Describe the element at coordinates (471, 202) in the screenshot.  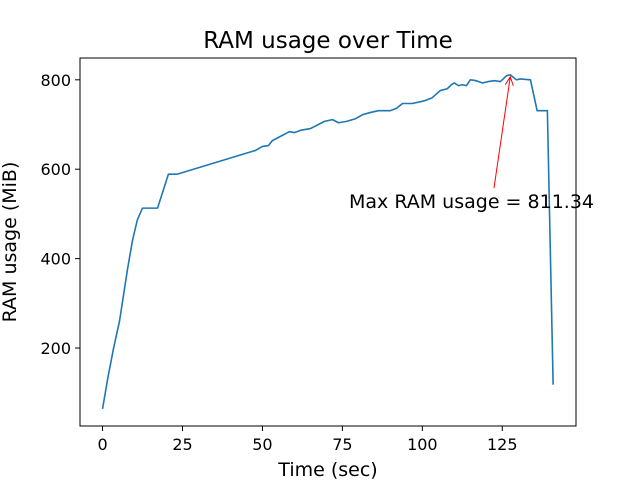
I see `annotation-text: Max RAM usage = 811.34` at that location.